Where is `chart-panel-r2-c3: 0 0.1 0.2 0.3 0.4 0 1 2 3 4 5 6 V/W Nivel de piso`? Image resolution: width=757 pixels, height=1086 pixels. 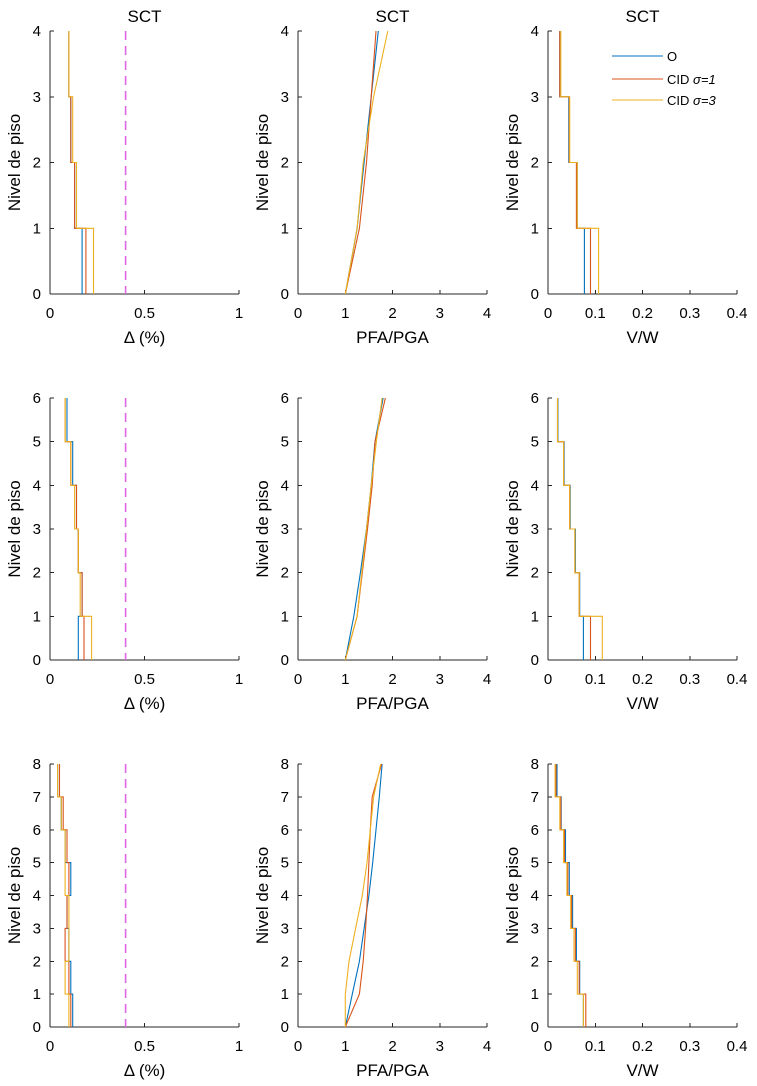
chart-panel-r2-c3: 0 0.1 0.2 0.3 0.4 0 1 2 3 4 5 6 V/W Nivel de piso is located at coordinates (625, 551).